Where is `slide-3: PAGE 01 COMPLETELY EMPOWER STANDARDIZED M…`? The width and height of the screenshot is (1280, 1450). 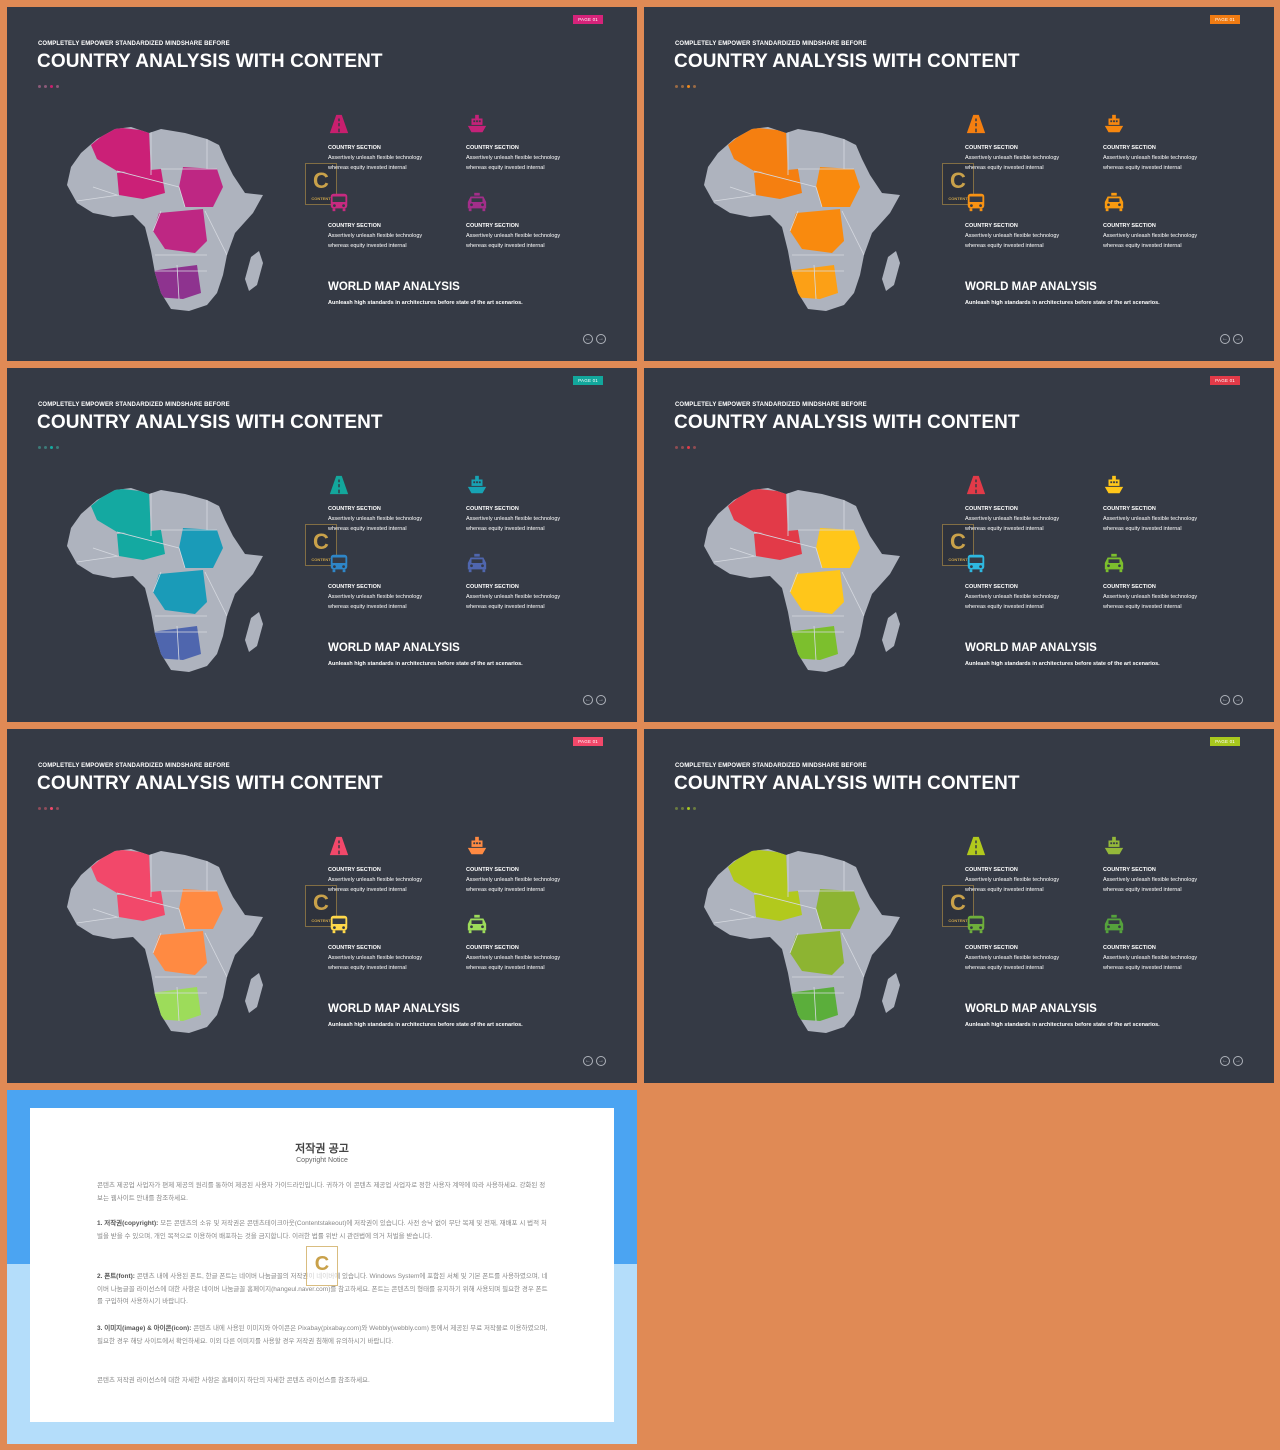 slide-3: PAGE 01 COMPLETELY EMPOWER STANDARDIZED M… is located at coordinates (322, 545).